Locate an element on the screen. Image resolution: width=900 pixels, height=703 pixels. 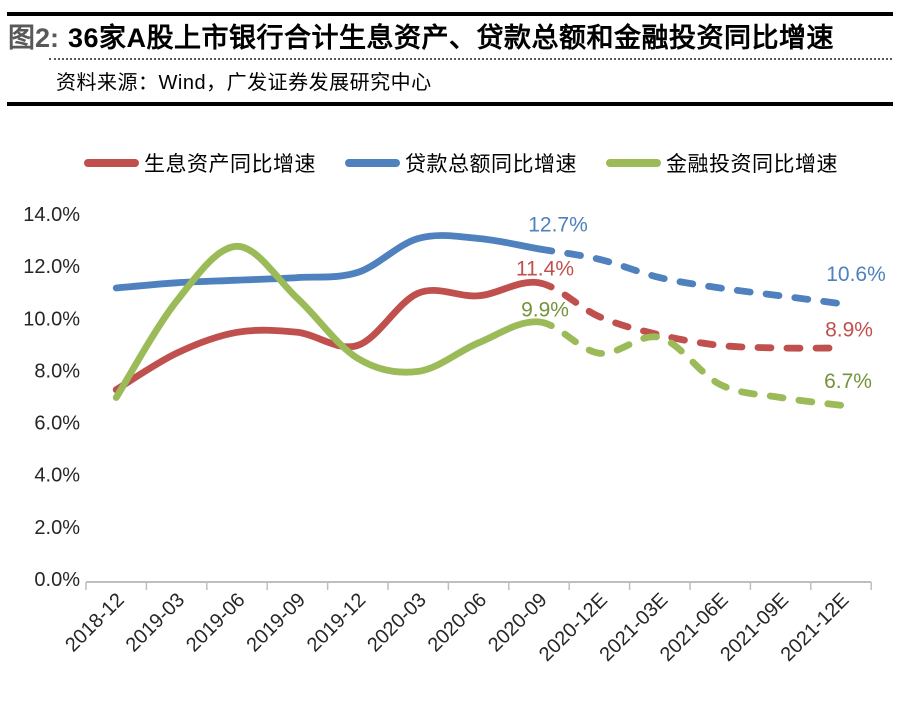
source-text: 资料来源：Wind，广发证券发展研究中心 is located at coordinates (244, 83).